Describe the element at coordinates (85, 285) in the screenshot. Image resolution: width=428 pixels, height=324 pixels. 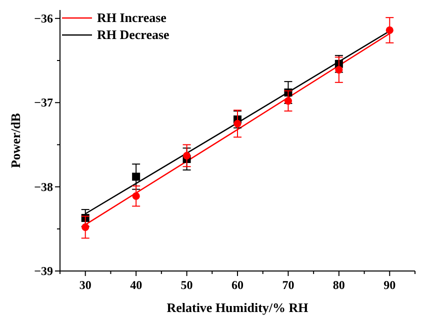
I see `x-tick-label: 30` at that location.